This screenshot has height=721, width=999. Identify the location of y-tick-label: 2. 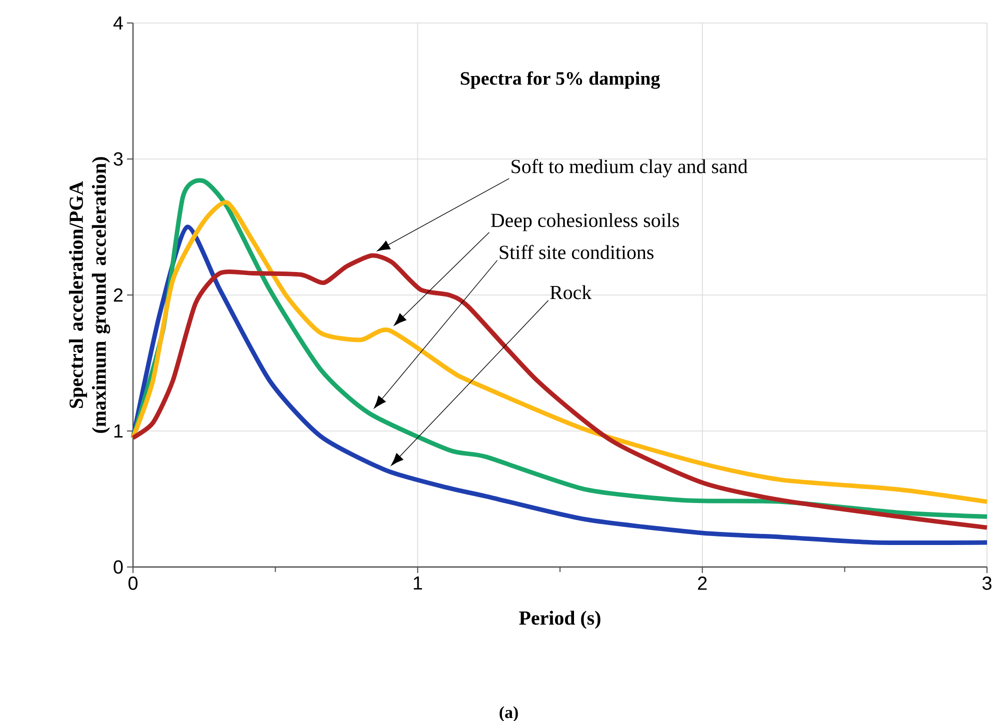
(118, 295).